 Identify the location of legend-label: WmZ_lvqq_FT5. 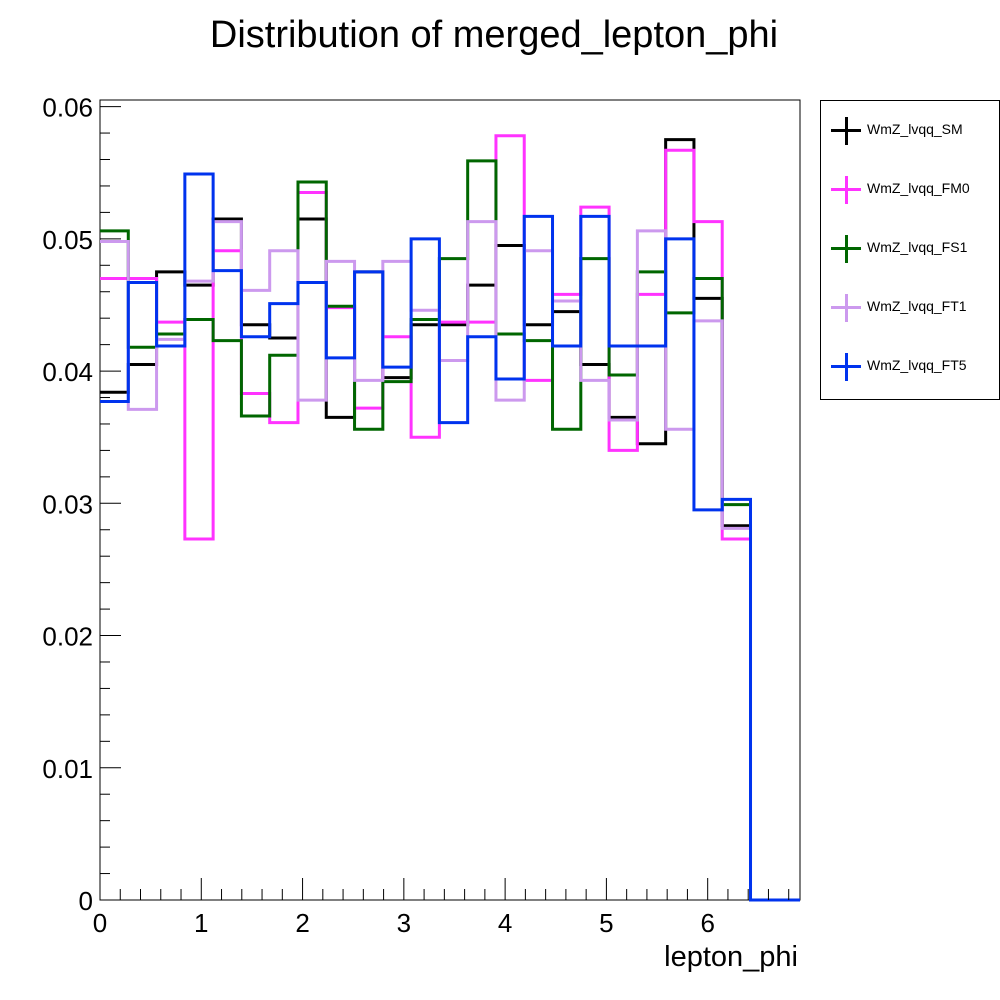
(917, 365).